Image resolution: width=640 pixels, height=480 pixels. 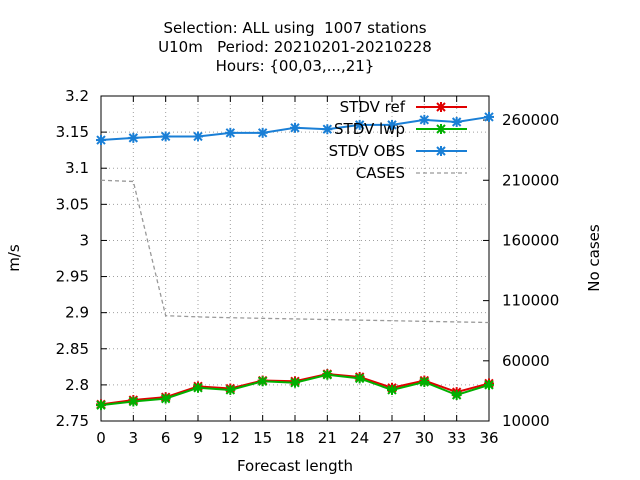 What do you see at coordinates (530, 240) in the screenshot?
I see `y2-tick-label-2: 160000` at bounding box center [530, 240].